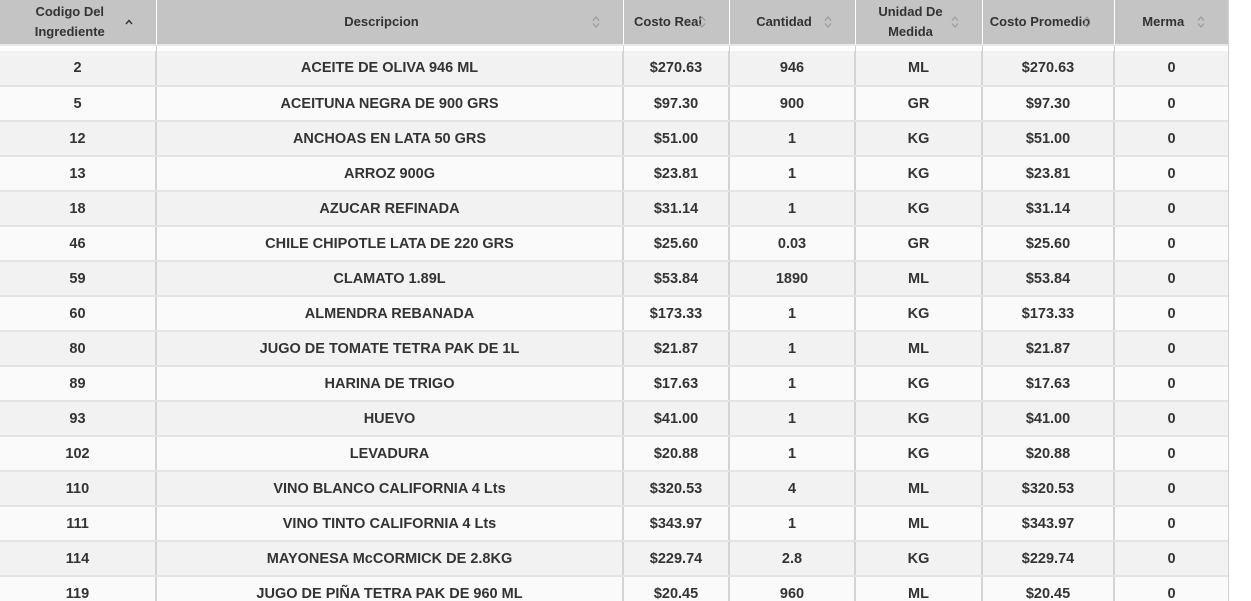 The height and width of the screenshot is (601, 1251). Describe the element at coordinates (675, 314) in the screenshot. I see `real-cost-cell: $173.33` at that location.